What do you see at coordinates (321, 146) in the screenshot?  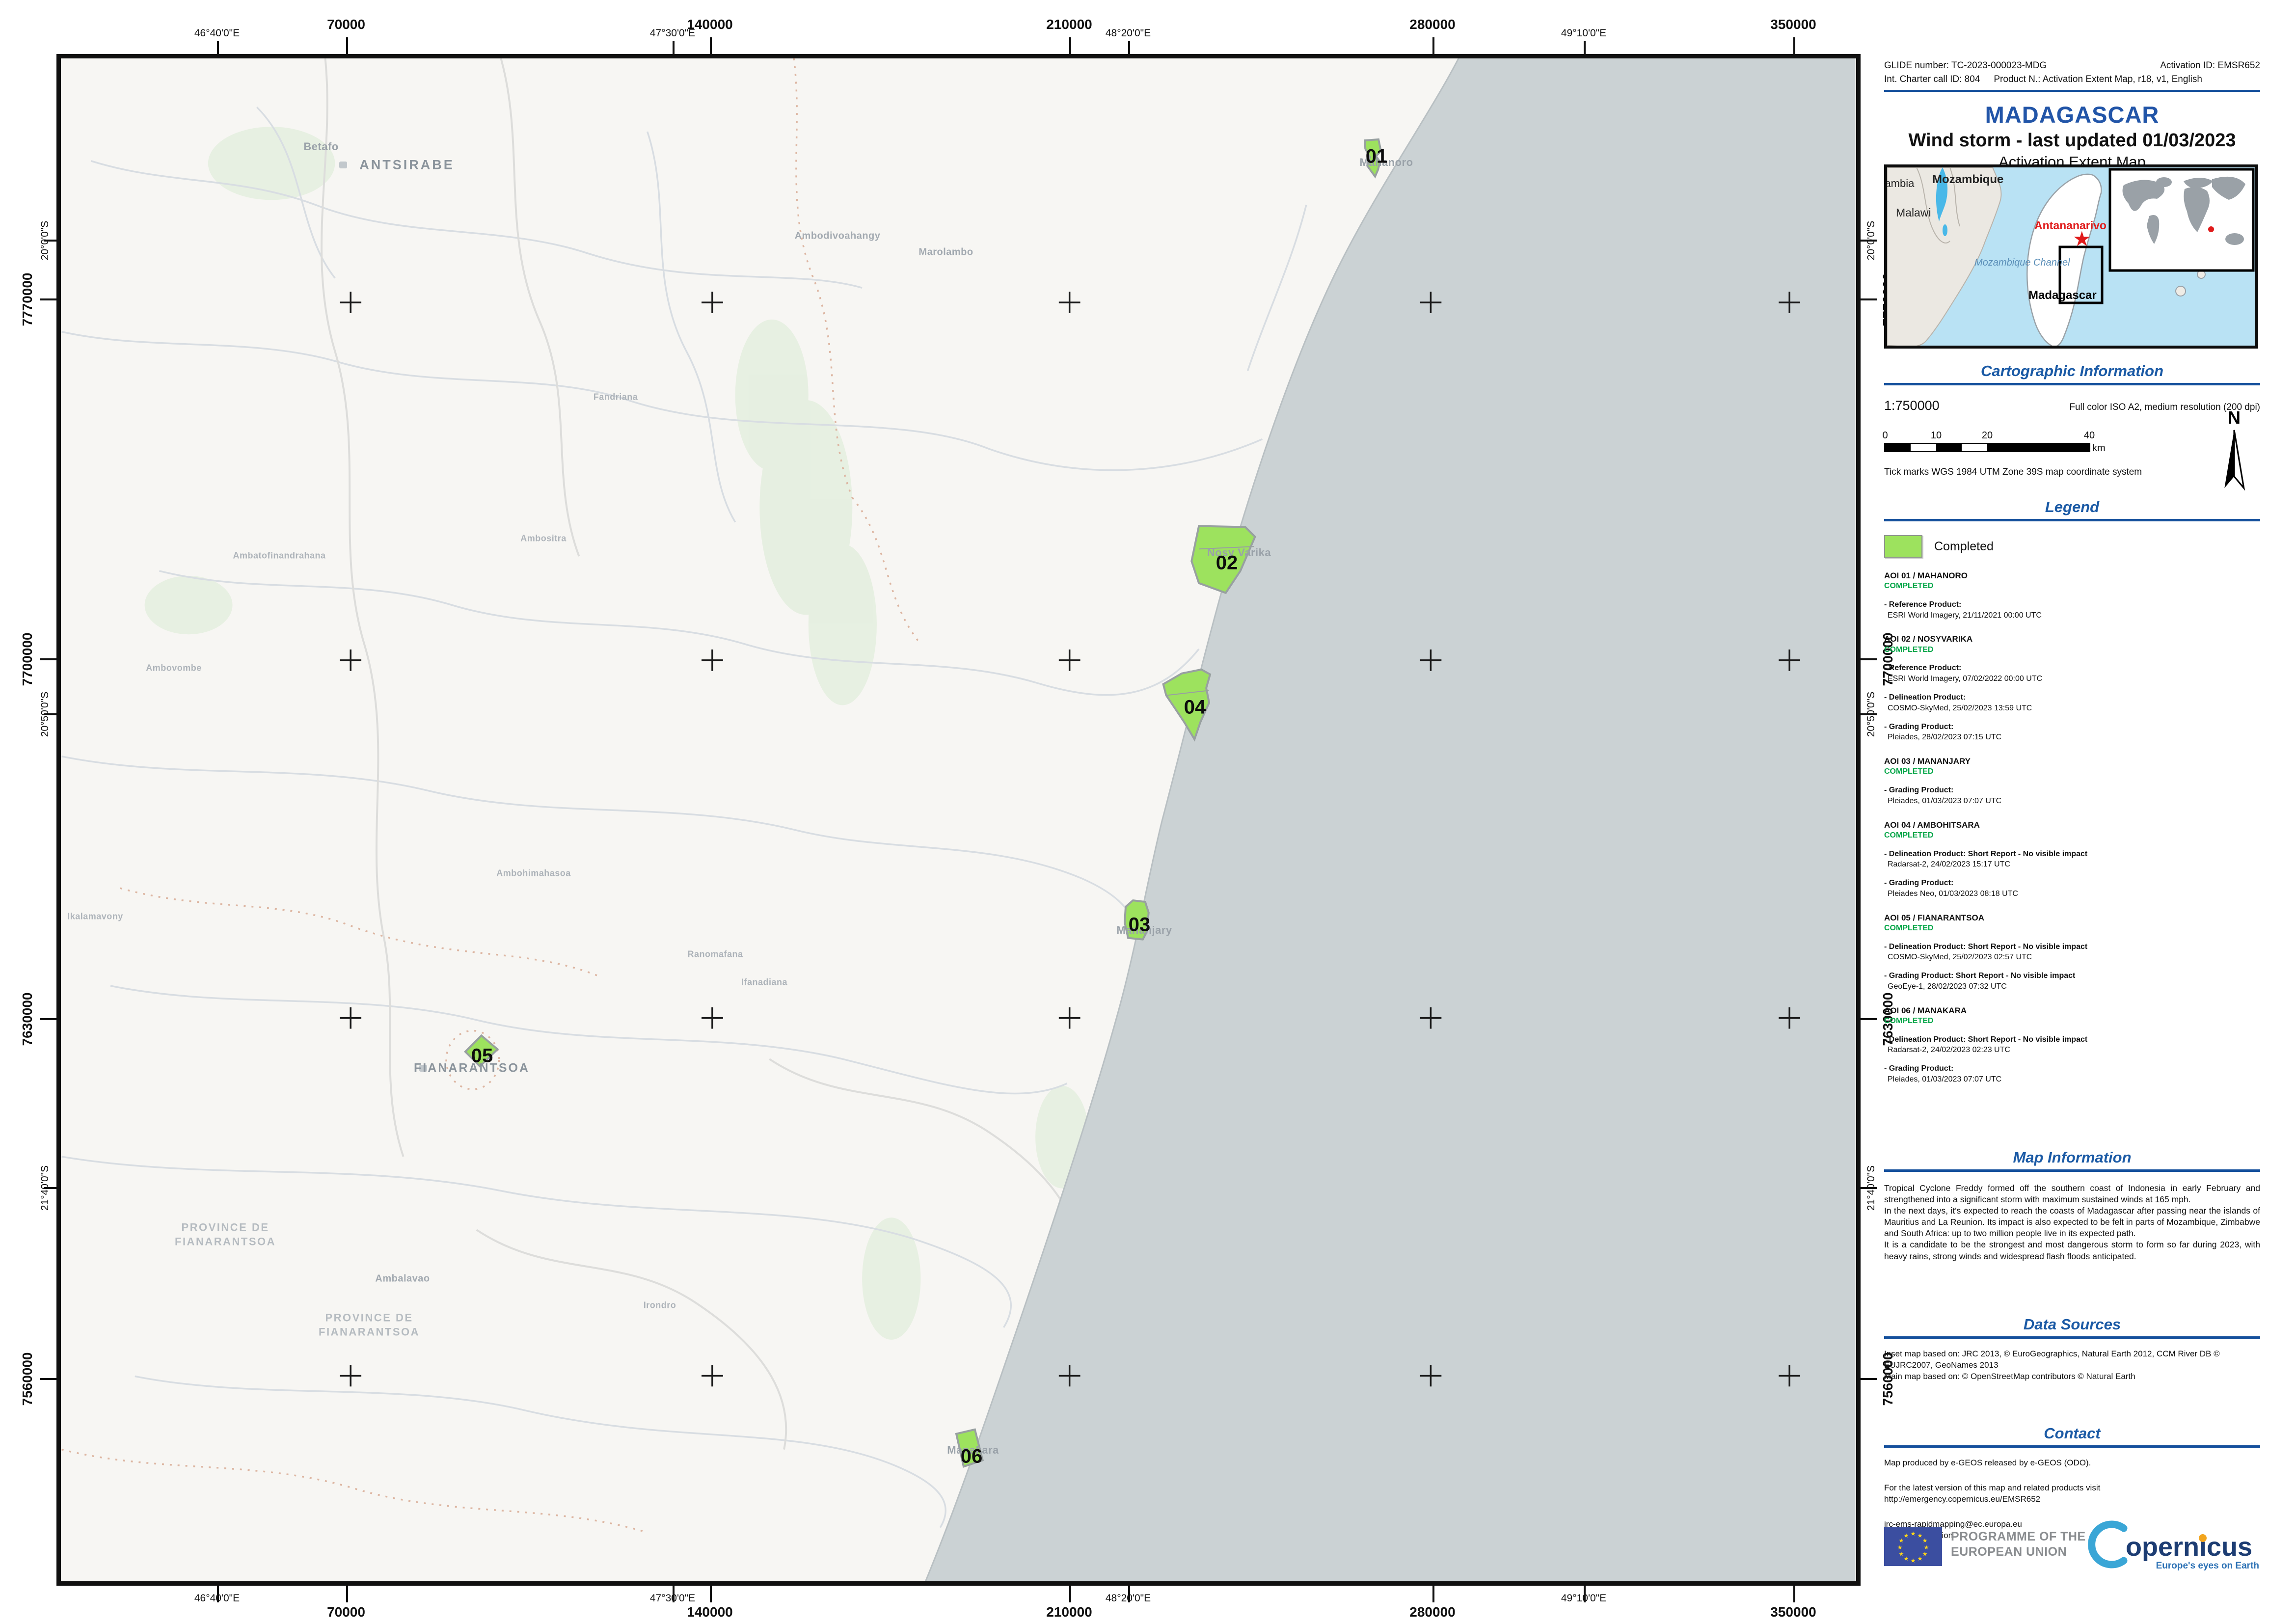 I see `place-label: Betafo` at bounding box center [321, 146].